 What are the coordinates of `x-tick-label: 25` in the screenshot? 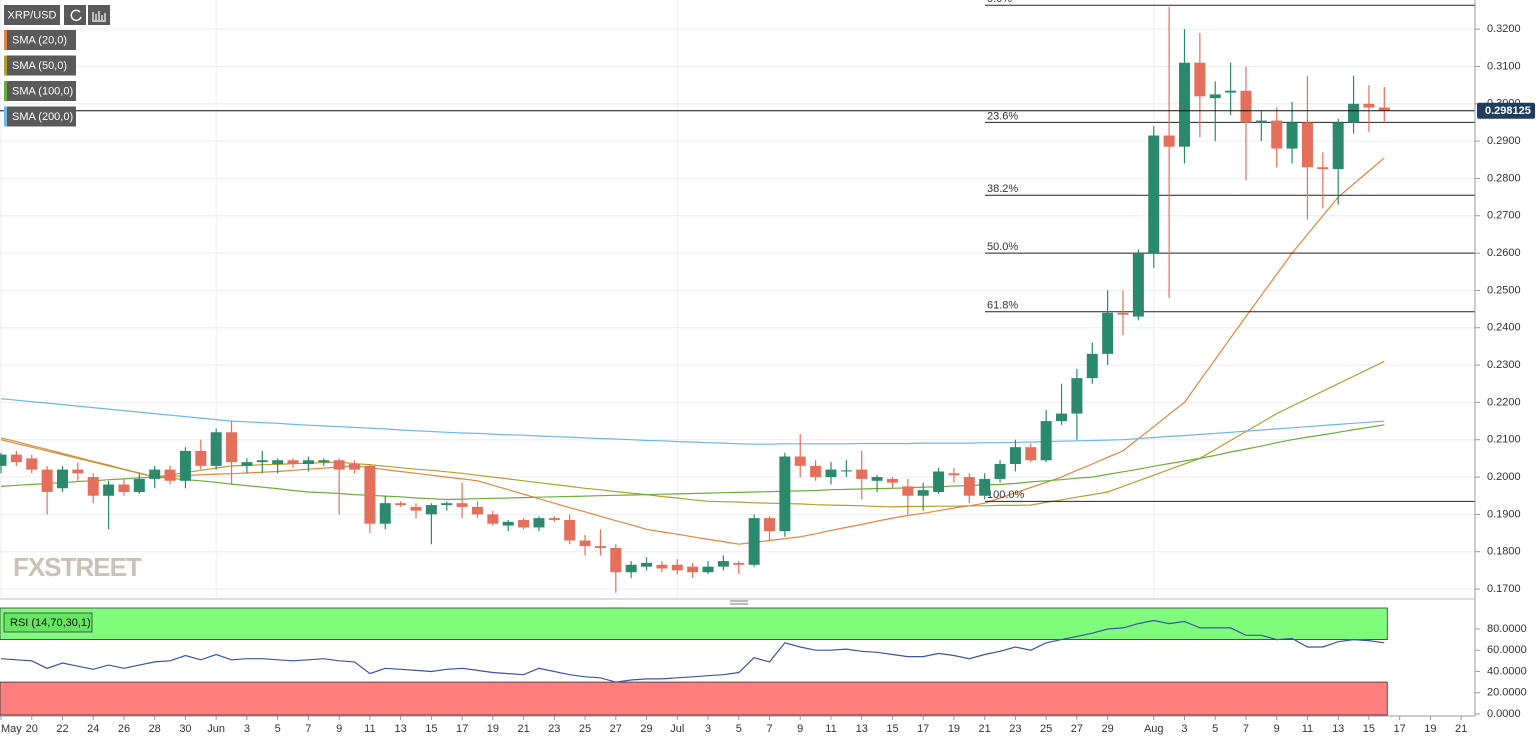 It's located at (1046, 729).